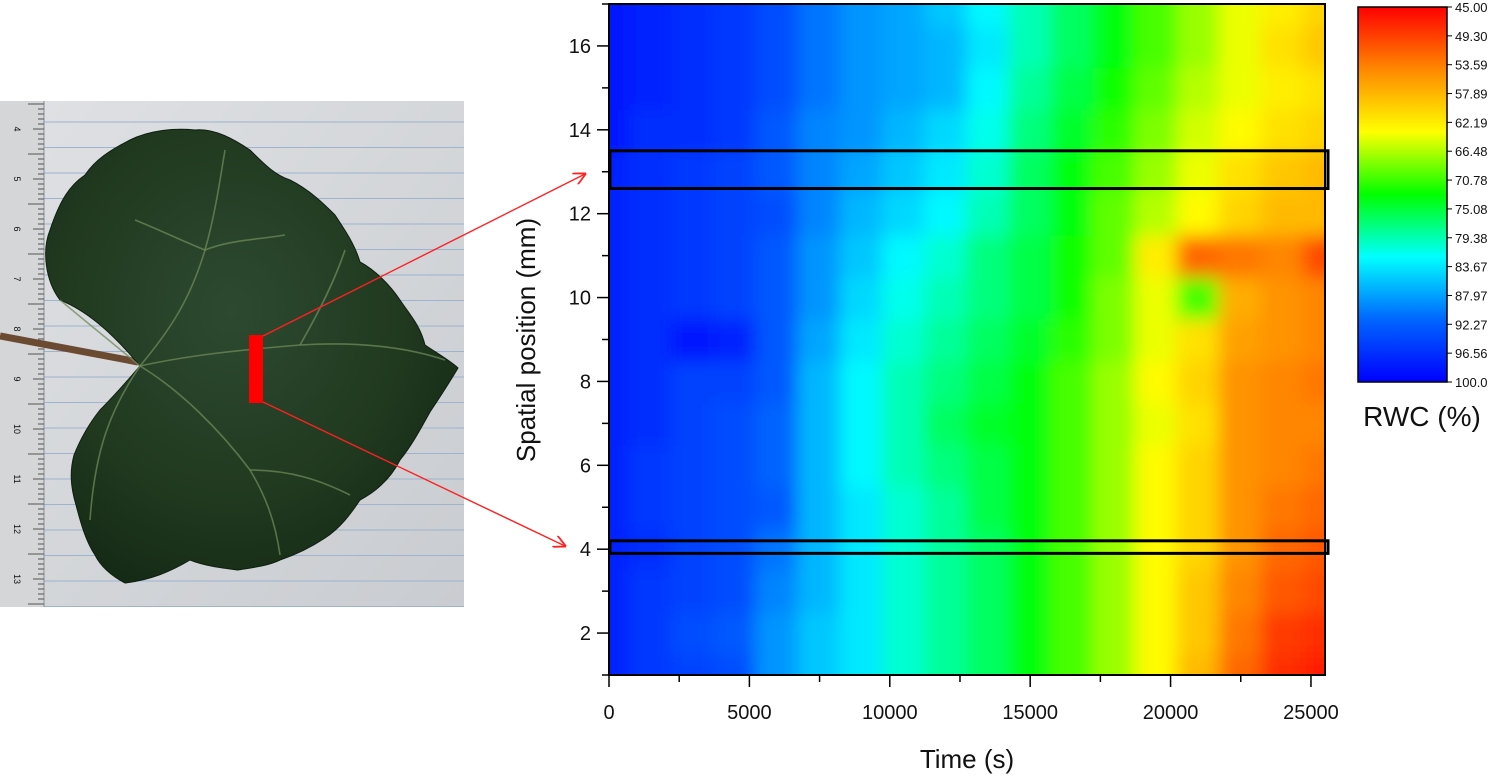 Image resolution: width=1499 pixels, height=782 pixels. Describe the element at coordinates (1471, 295) in the screenshot. I see `colorbar-tick-label: 87.97` at that location.